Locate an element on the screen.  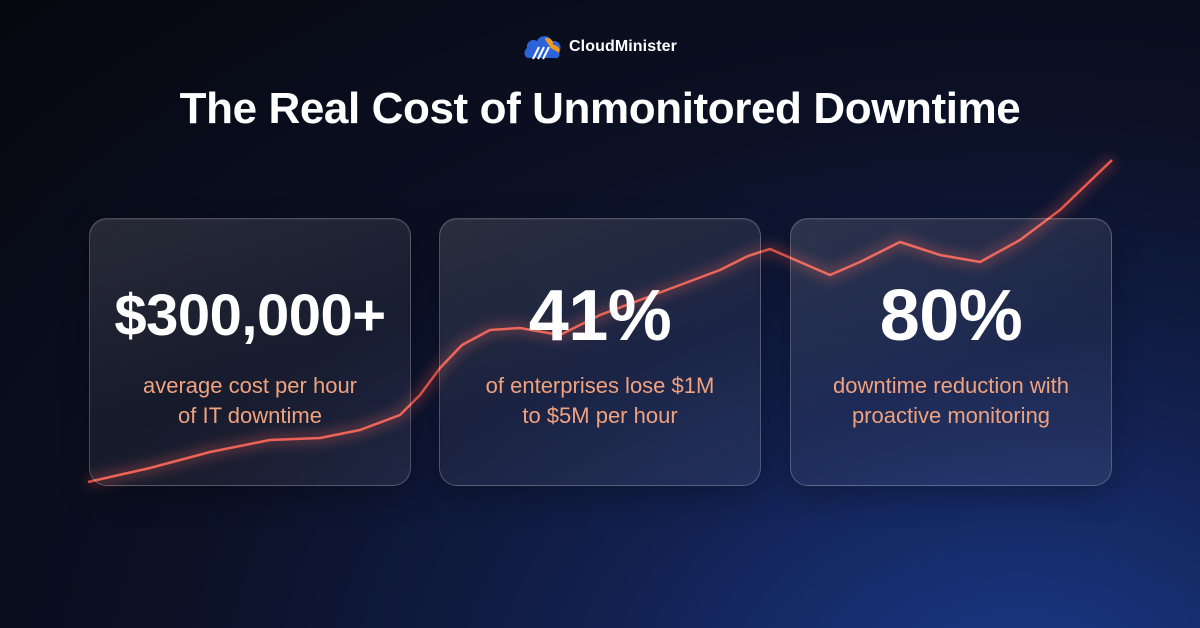
stat-description: average cost per hour of IT downtime is located at coordinates (250, 401).